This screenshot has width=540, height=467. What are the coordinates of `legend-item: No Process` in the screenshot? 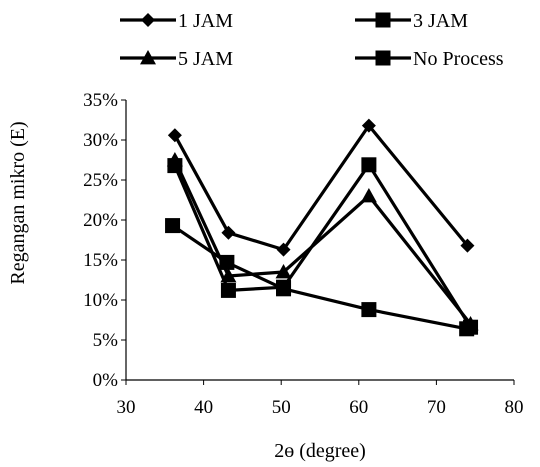 It's located at (429, 59).